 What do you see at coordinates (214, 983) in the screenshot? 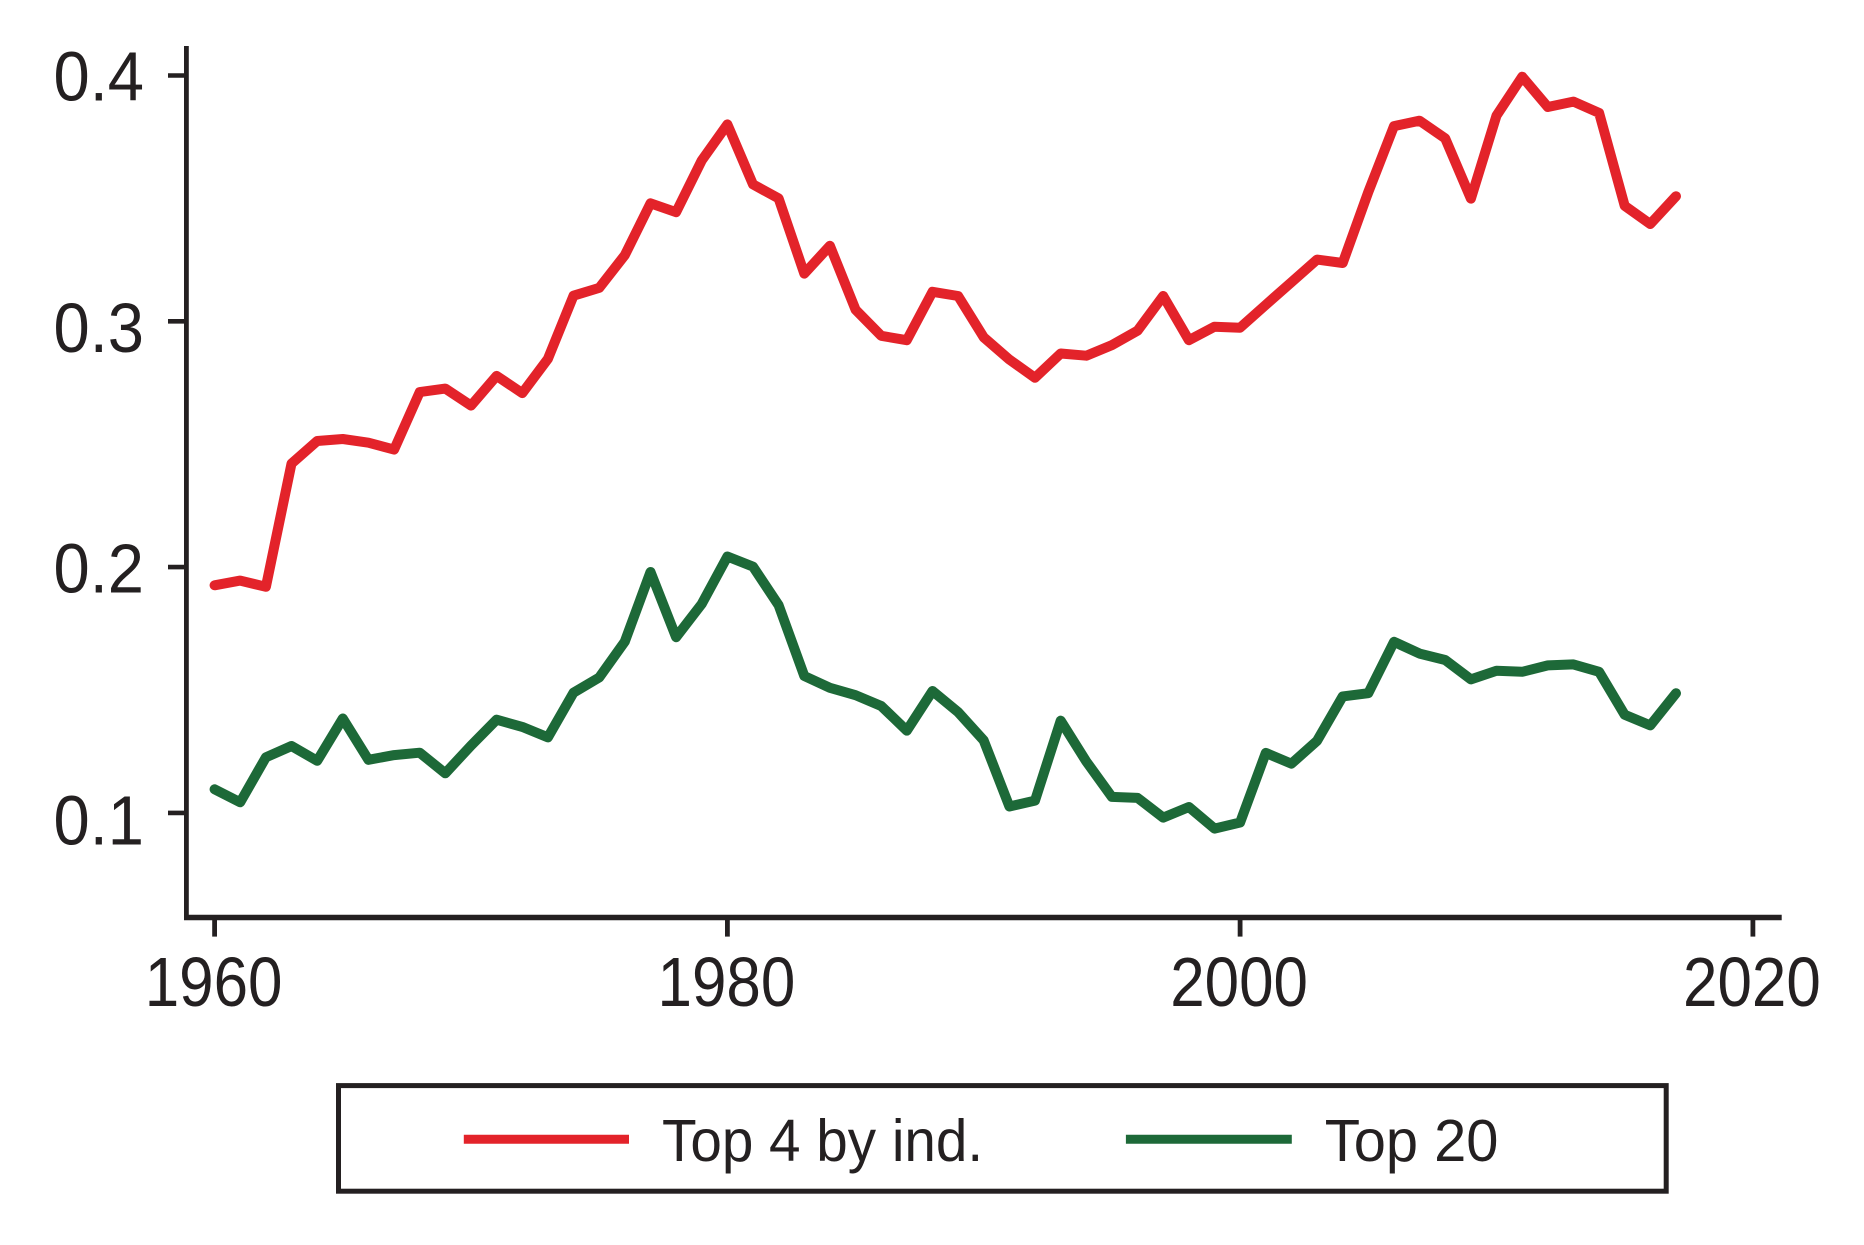
I see `svg-text: 1960` at bounding box center [214, 983].